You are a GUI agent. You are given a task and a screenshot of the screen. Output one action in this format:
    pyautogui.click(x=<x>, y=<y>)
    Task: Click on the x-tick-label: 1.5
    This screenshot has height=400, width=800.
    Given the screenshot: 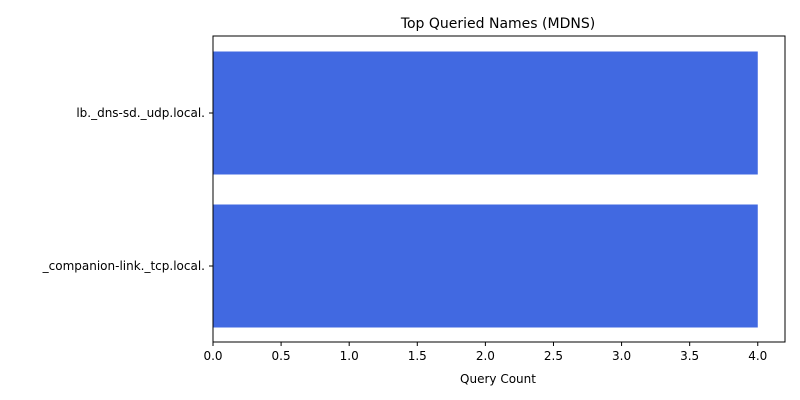 What is the action you would take?
    pyautogui.click(x=417, y=356)
    